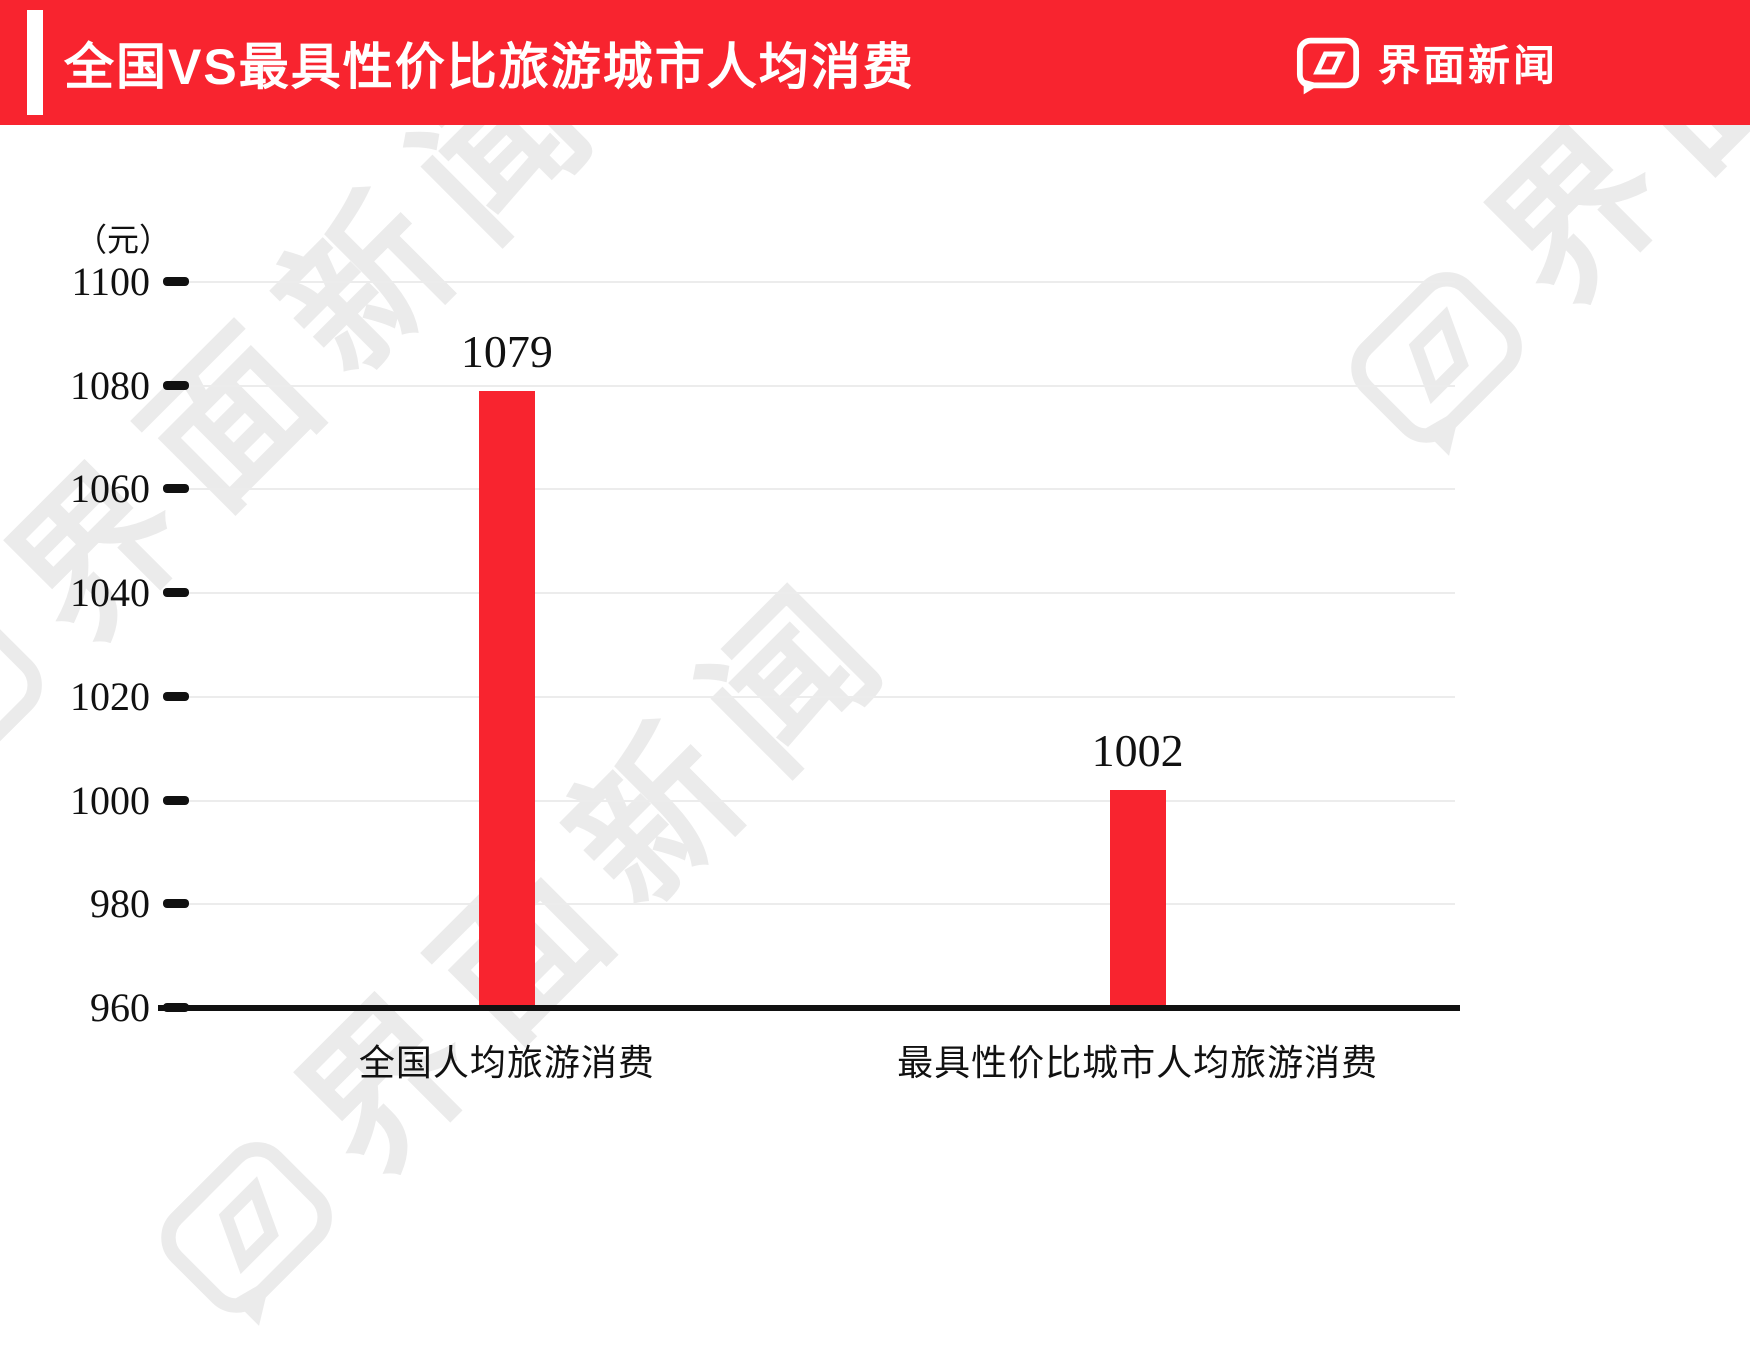 This screenshot has height=1357, width=1750. What do you see at coordinates (1137, 751) in the screenshot?
I see `bar-value-label: 1002` at bounding box center [1137, 751].